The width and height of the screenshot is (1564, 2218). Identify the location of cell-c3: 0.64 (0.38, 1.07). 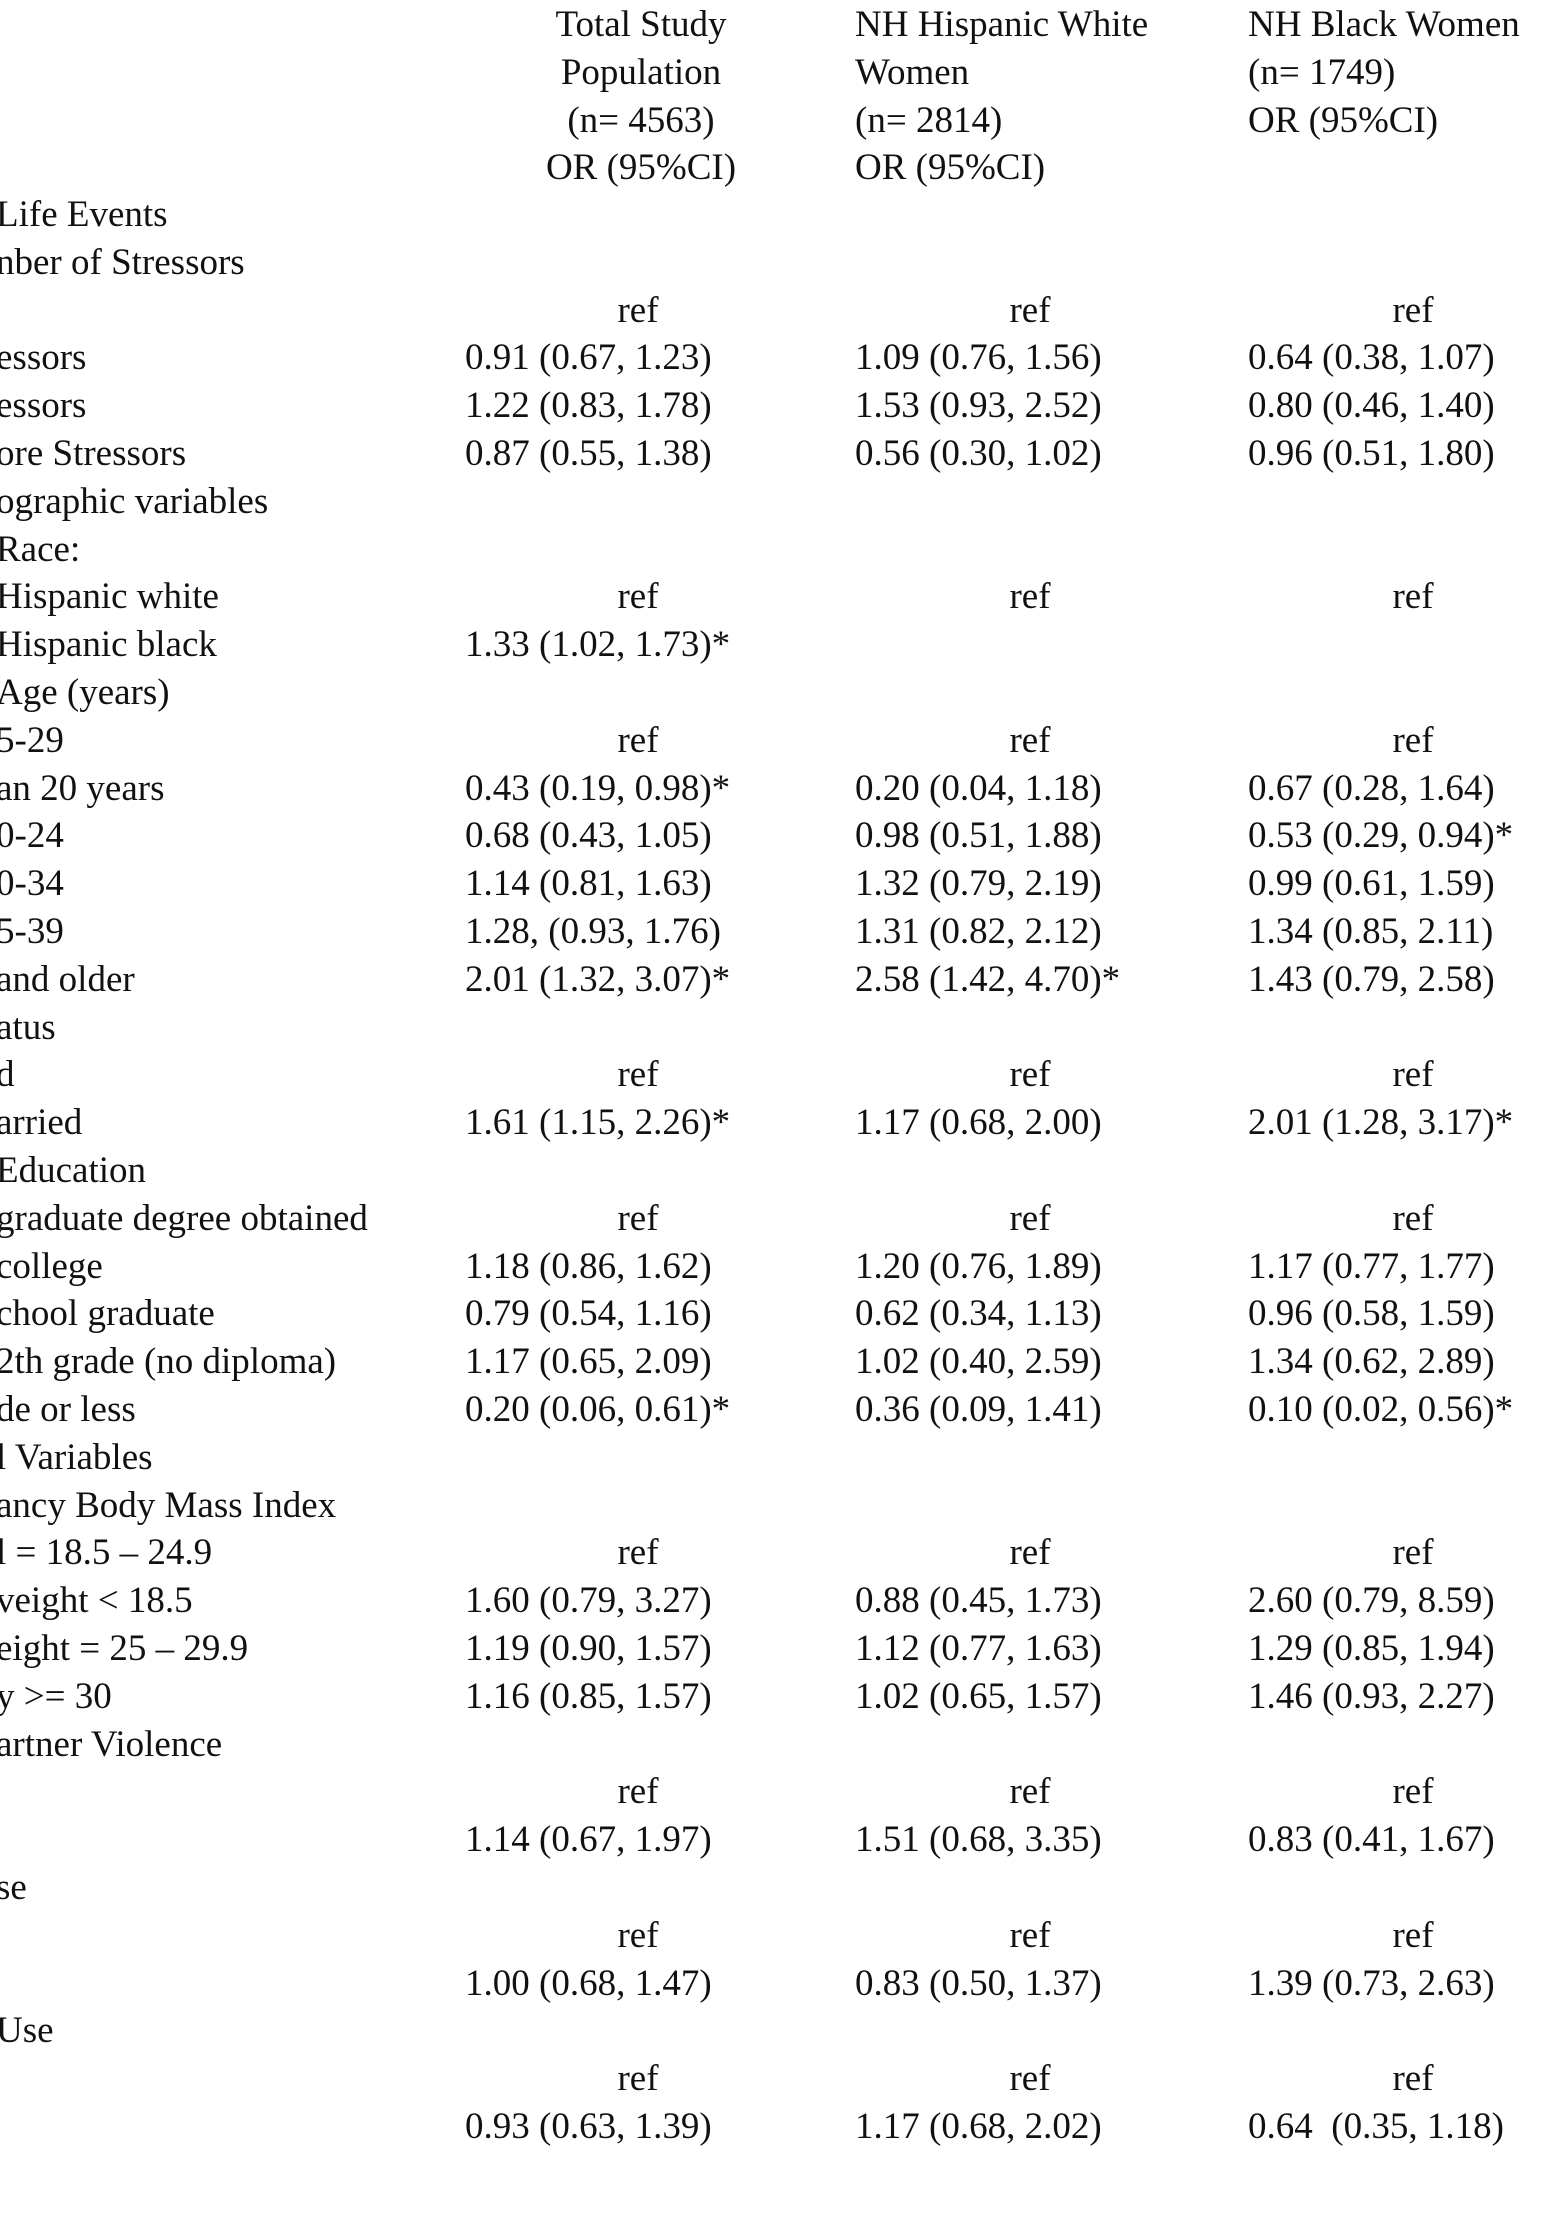
(1371, 358).